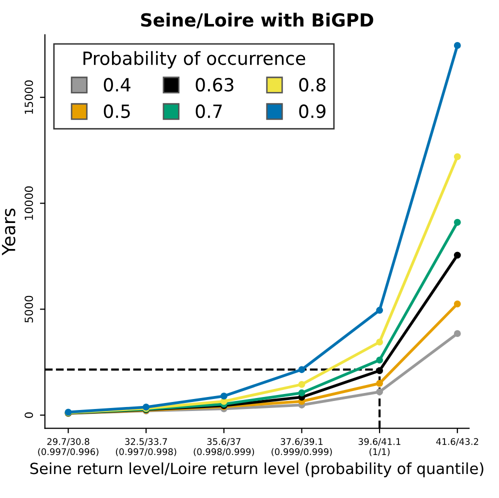 This screenshot has height=498, width=499. What do you see at coordinates (257, 470) in the screenshot?
I see `x-axis-title: Seine return level/Loire return level (probability of quantile)` at bounding box center [257, 470].